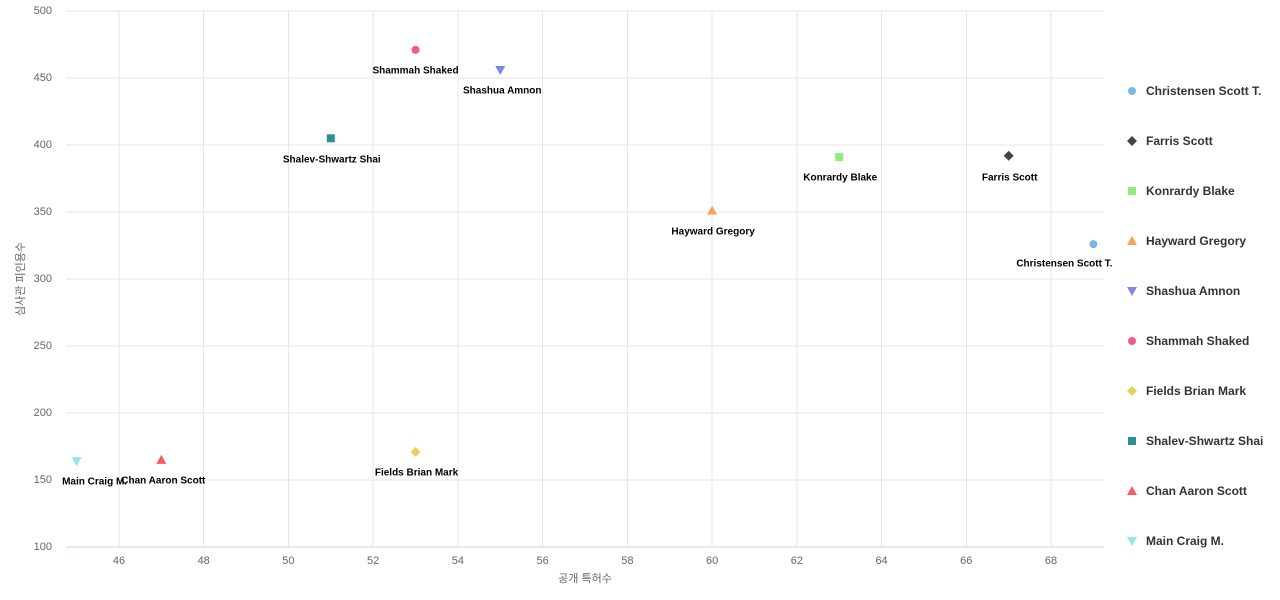 This screenshot has height=600, width=1280. I want to click on y-tick-label: 150, so click(42, 480).